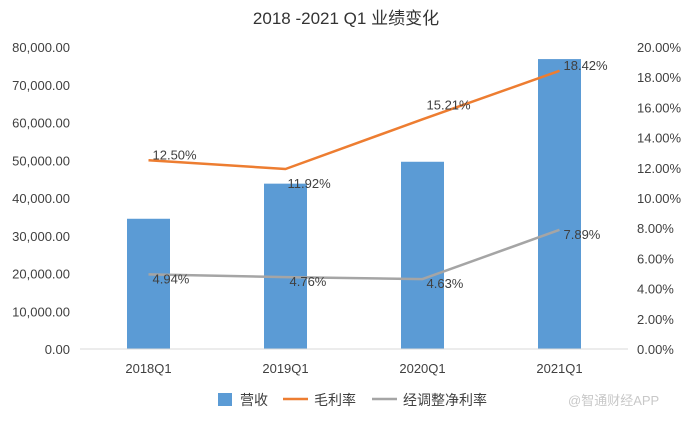 The width and height of the screenshot is (692, 422). What do you see at coordinates (171, 278) in the screenshot?
I see `data-label: 4.94%` at bounding box center [171, 278].